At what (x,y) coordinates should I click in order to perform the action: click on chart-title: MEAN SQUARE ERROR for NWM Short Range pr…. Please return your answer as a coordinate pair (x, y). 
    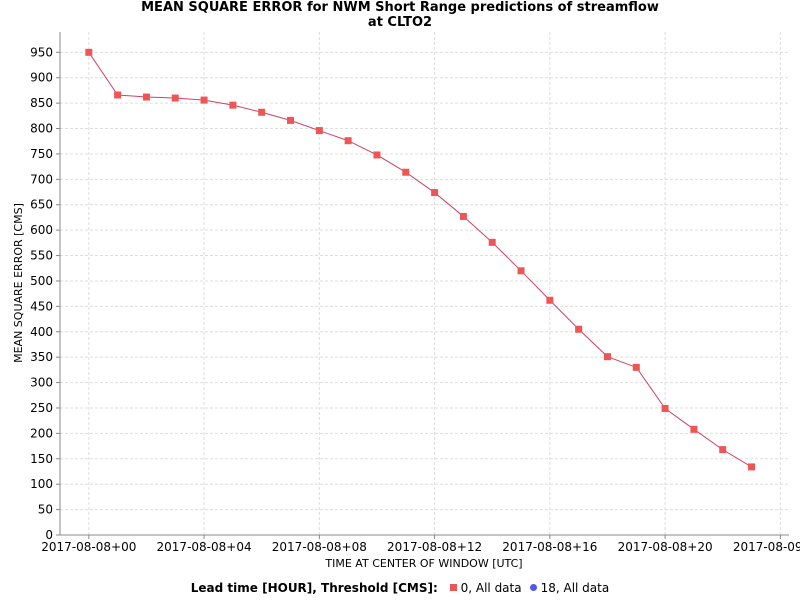
    Looking at the image, I should click on (400, 15).